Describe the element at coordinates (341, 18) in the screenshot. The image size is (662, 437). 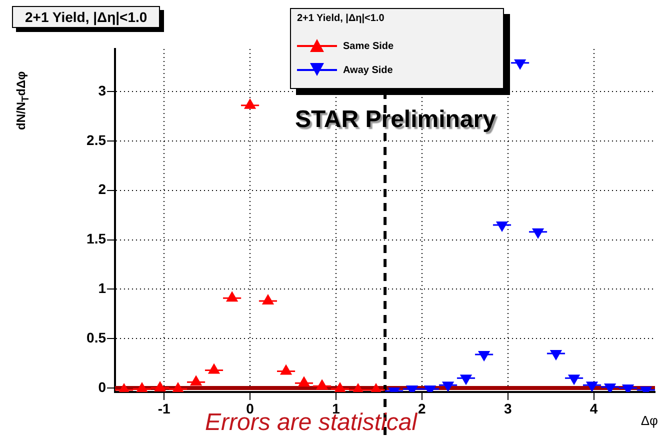
I see `legend-title: 2+1 Yield, |Δη|<1.0` at that location.